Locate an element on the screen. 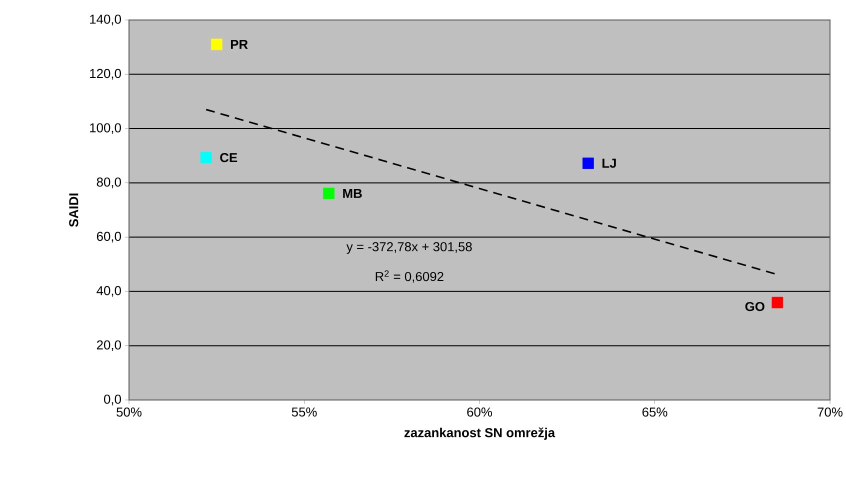 This screenshot has height=478, width=846. y-tick-label: 20,0 is located at coordinates (108, 346).